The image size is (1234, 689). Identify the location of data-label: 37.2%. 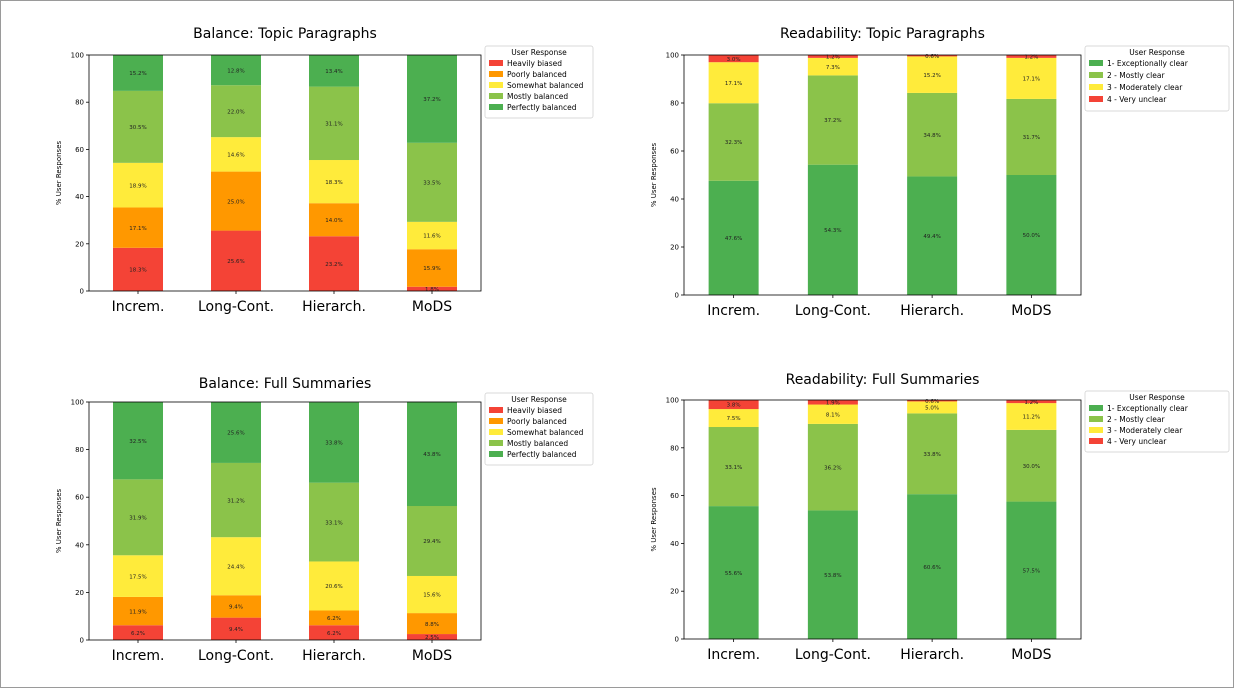
(431, 100).